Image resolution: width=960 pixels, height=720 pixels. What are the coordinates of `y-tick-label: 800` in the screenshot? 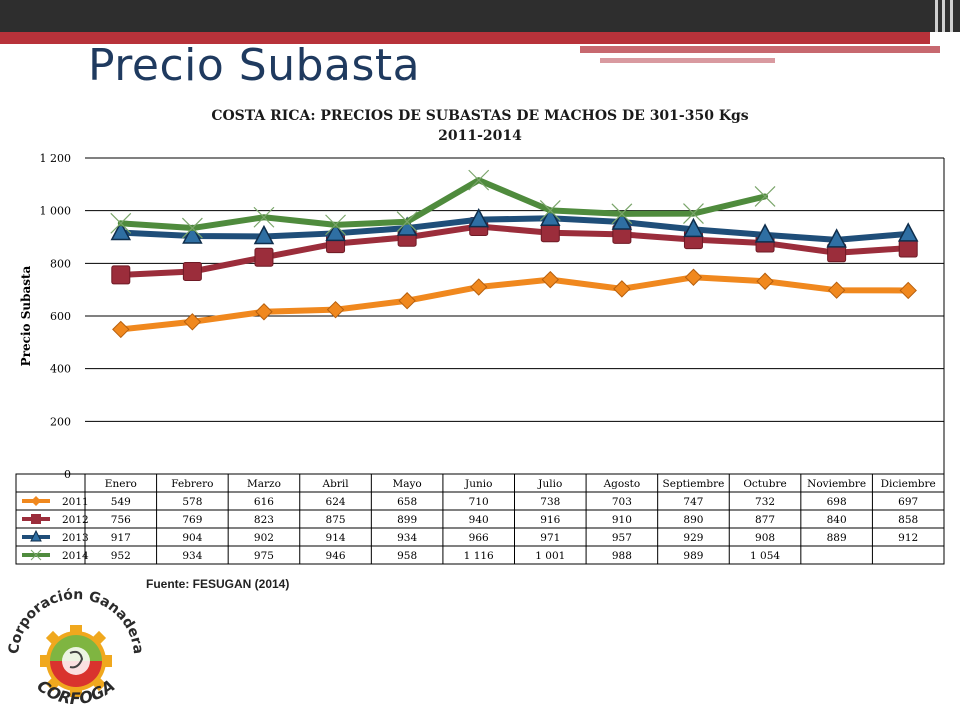 It's located at (60, 263).